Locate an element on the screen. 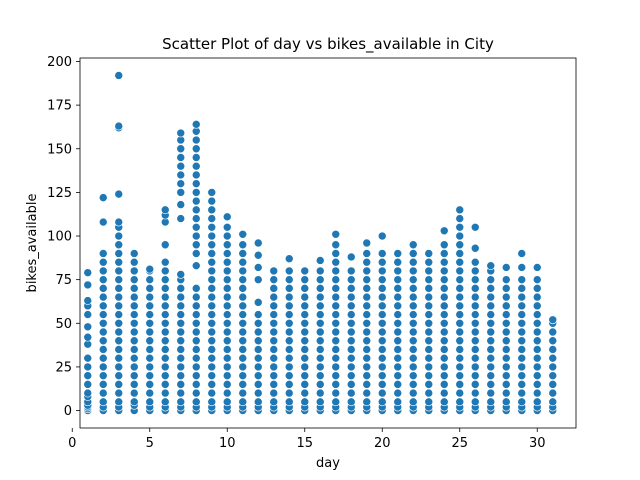 The width and height of the screenshot is (640, 480). y-tick-label-200: 200 is located at coordinates (59, 62).